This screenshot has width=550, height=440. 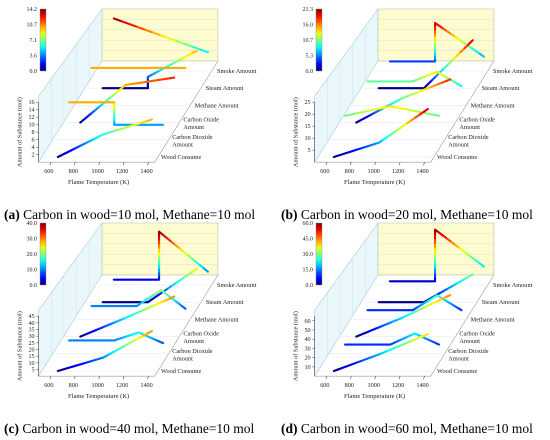 What do you see at coordinates (43, 40) in the screenshot?
I see `colorbar` at bounding box center [43, 40].